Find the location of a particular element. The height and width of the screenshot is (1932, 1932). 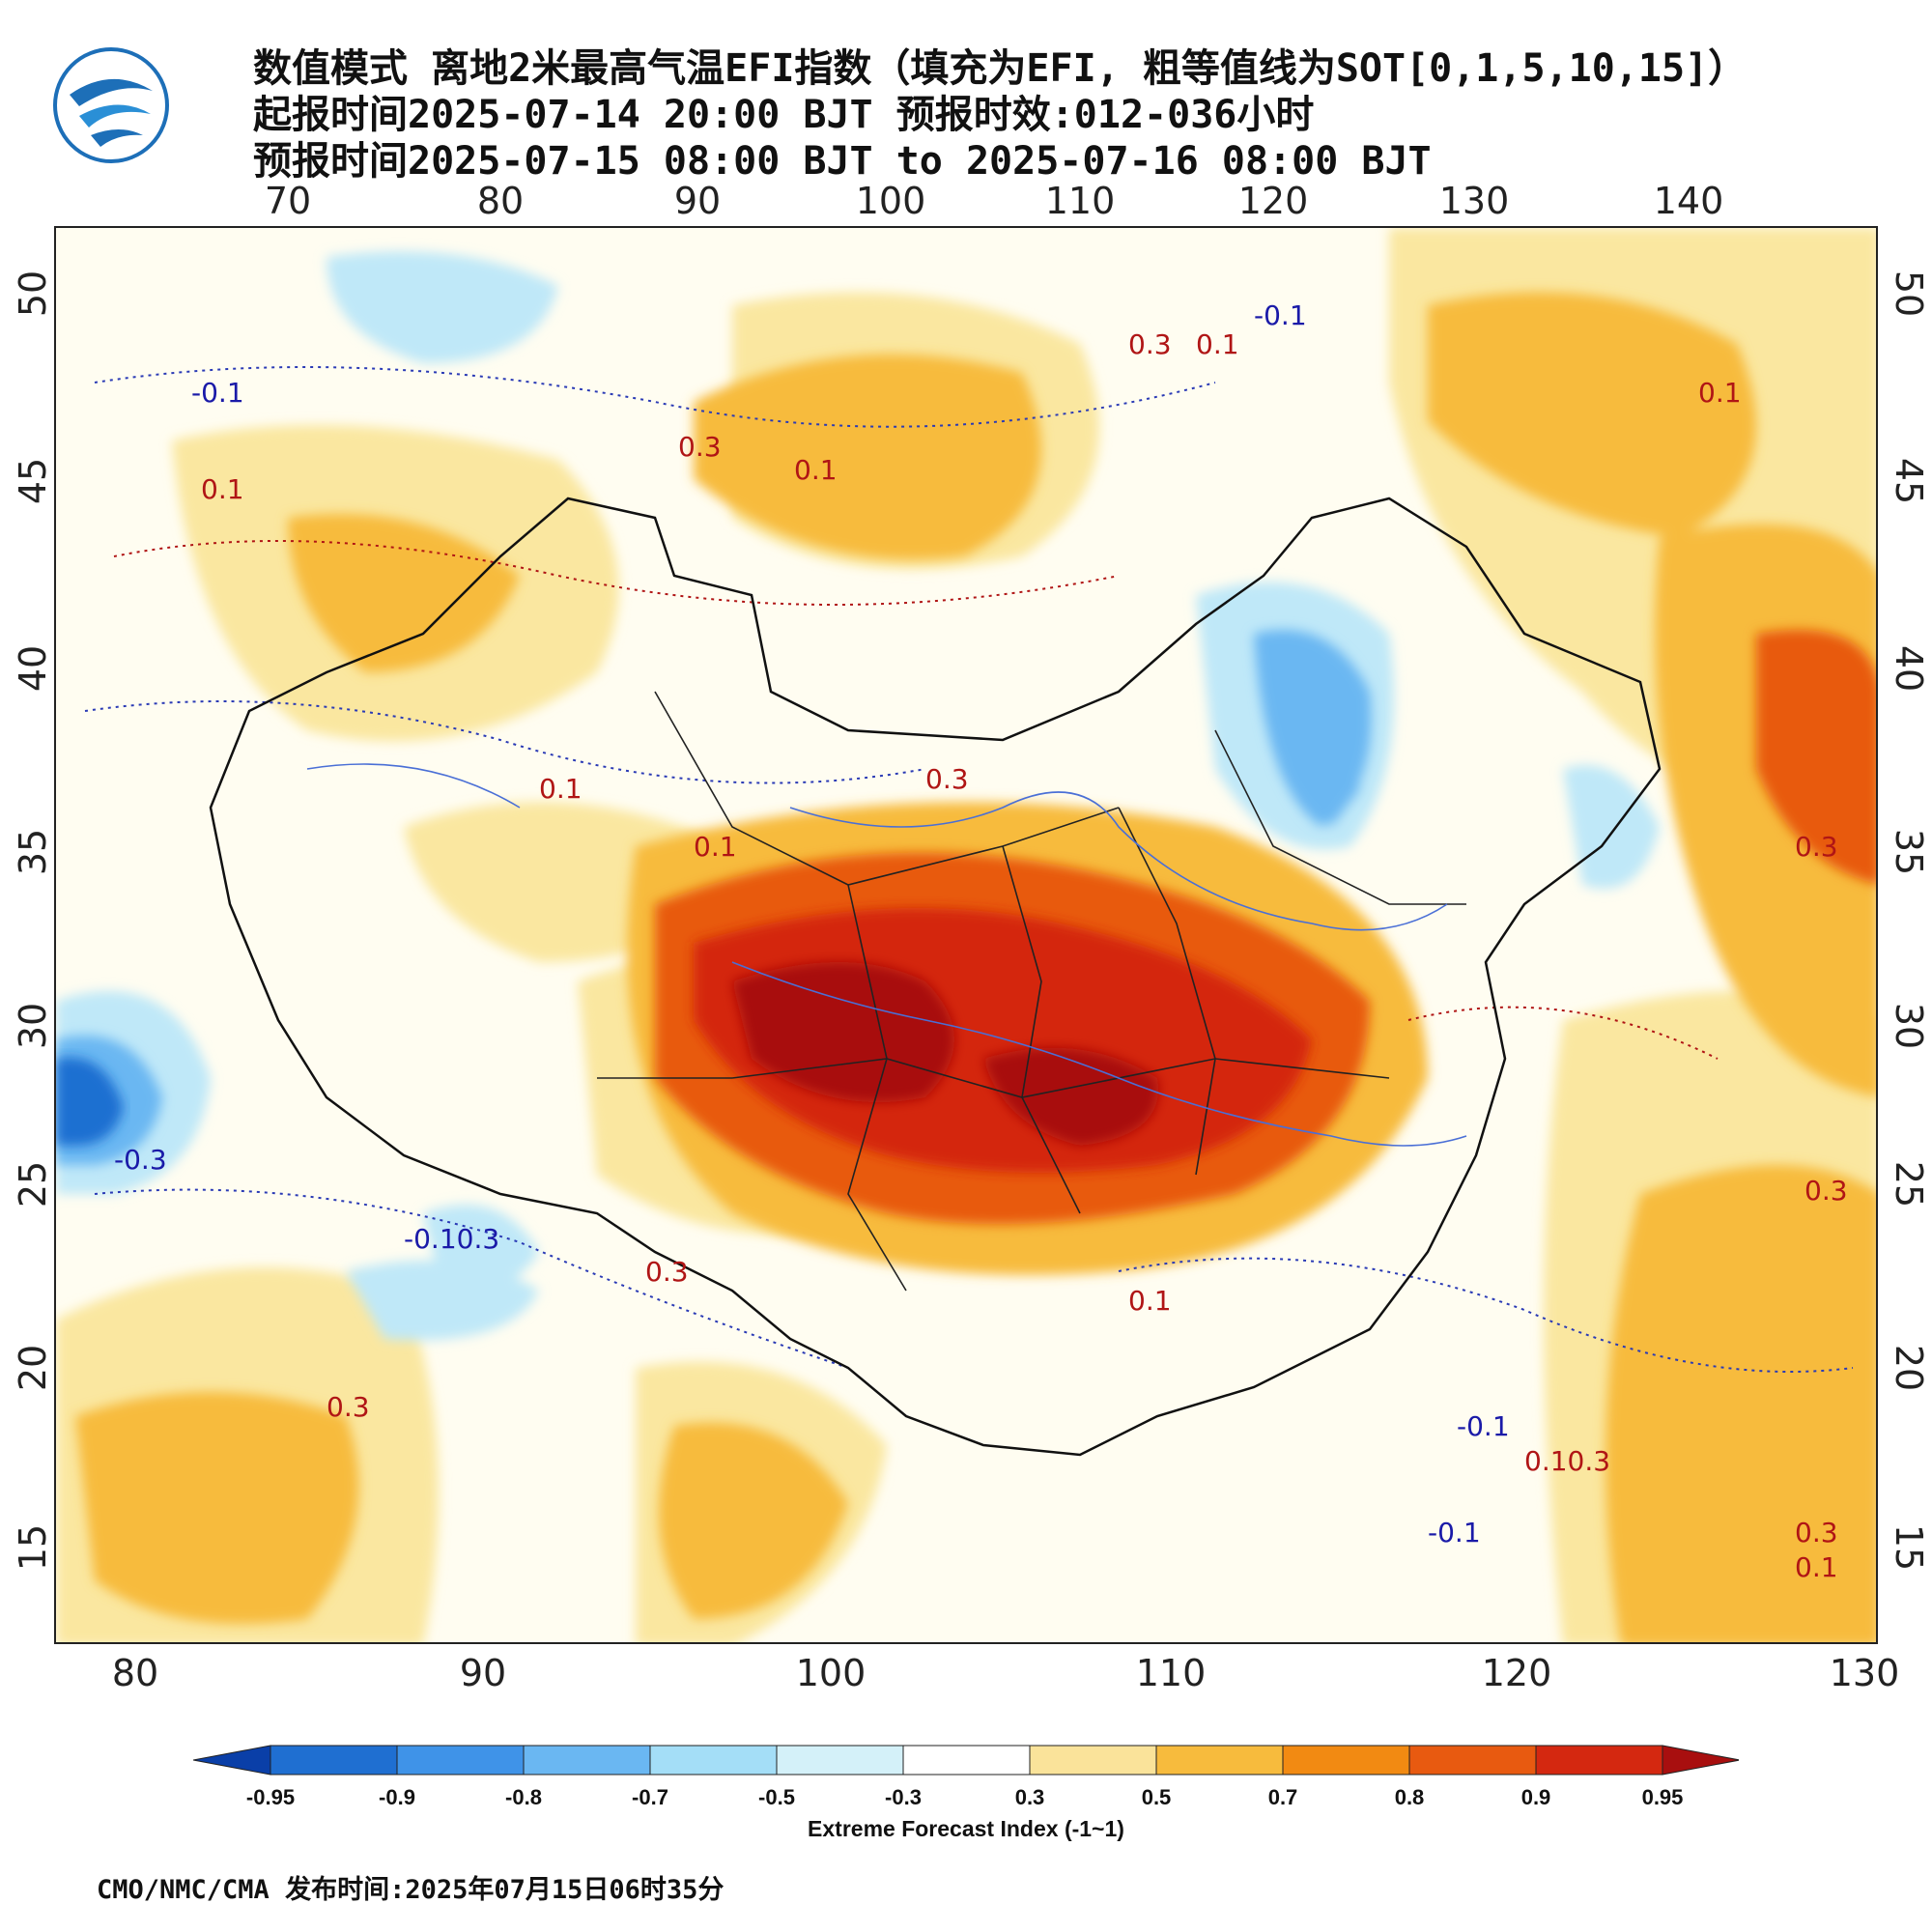

colorbar-label: -0.8 is located at coordinates (523, 1797).